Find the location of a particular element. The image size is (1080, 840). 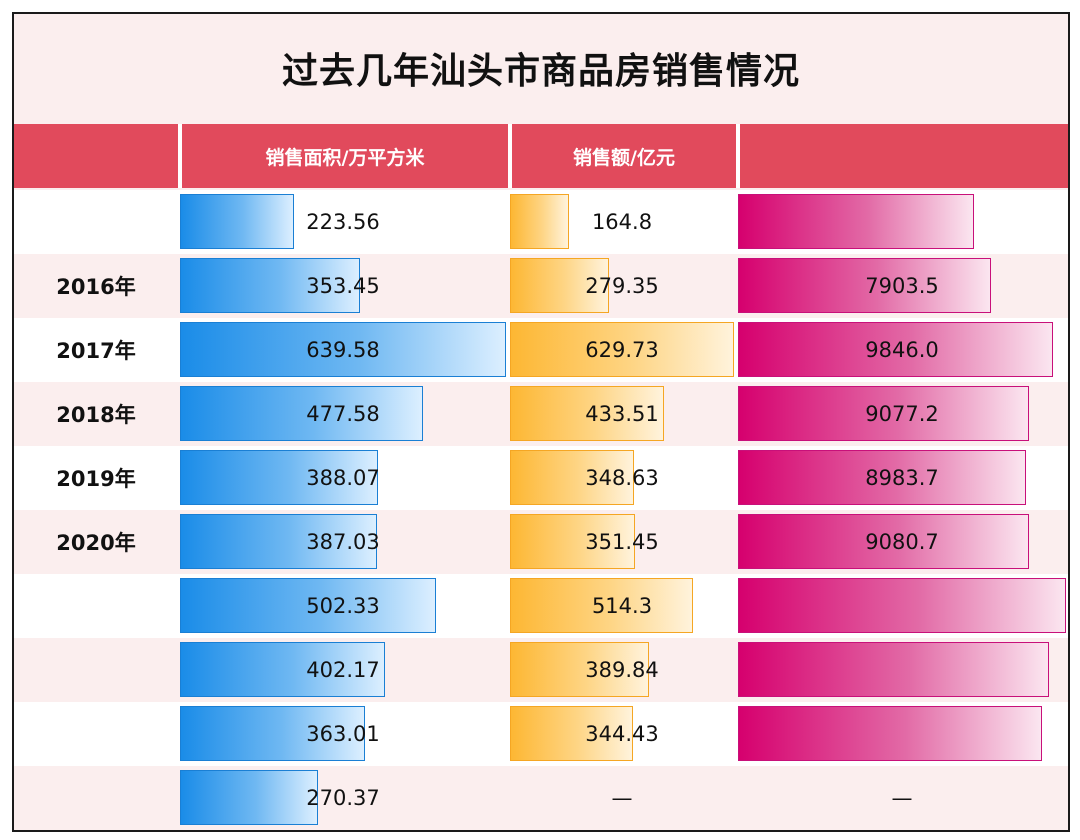

sales-value-label: — is located at coordinates (622, 798).